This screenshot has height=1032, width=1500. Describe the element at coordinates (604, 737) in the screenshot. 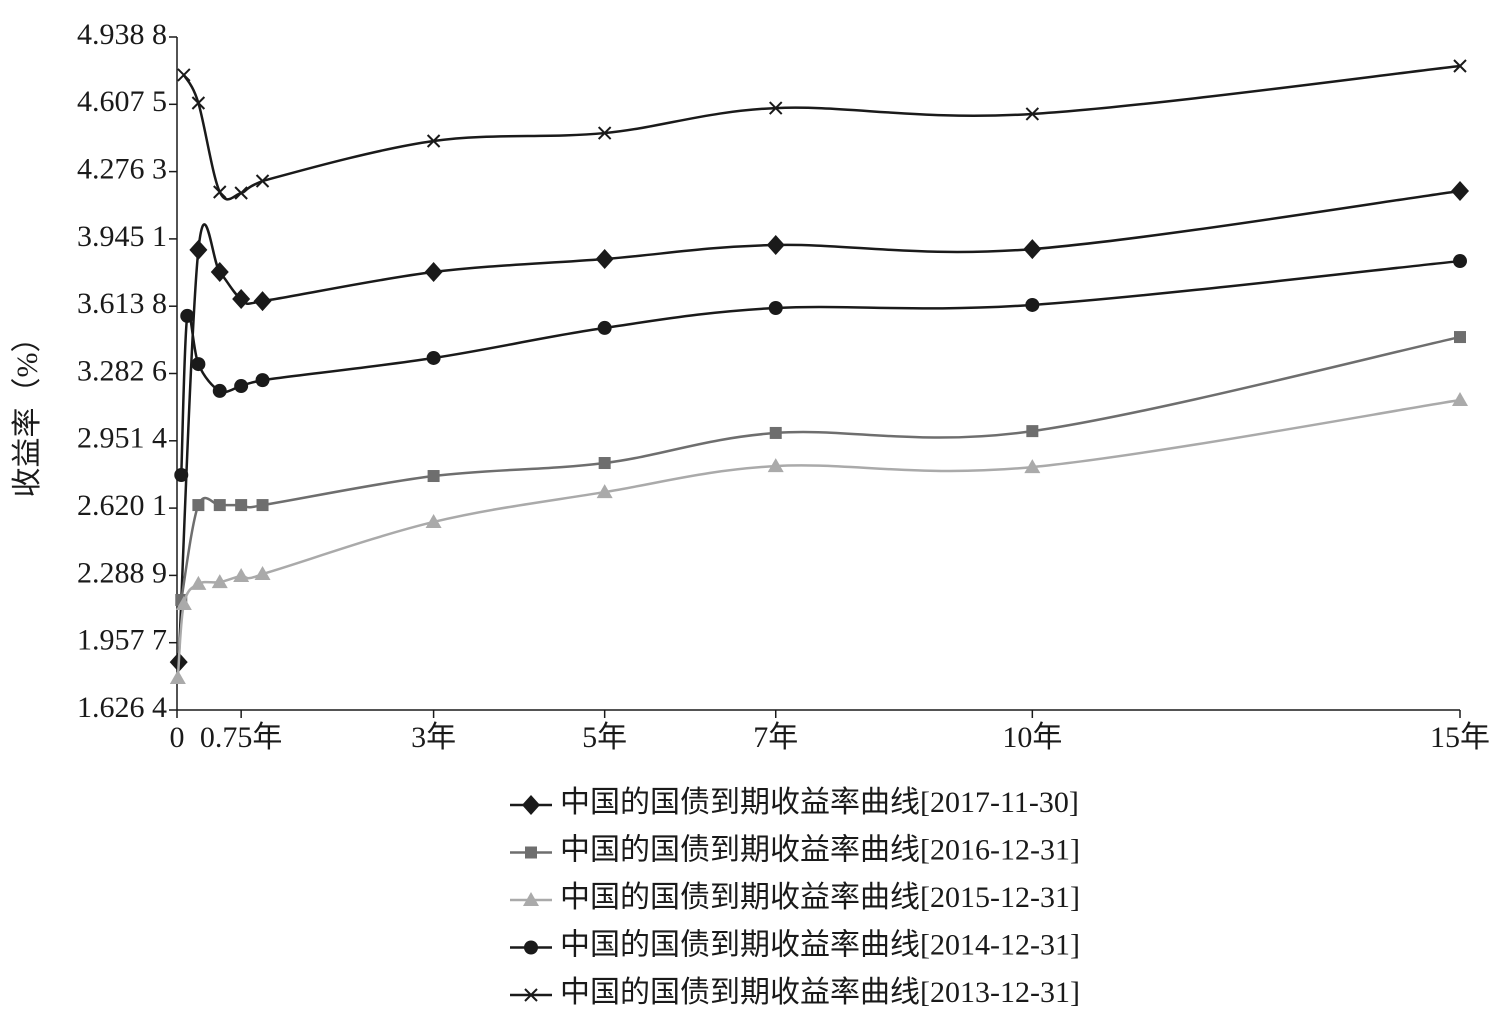

I see `x-tick-label: 5年` at that location.